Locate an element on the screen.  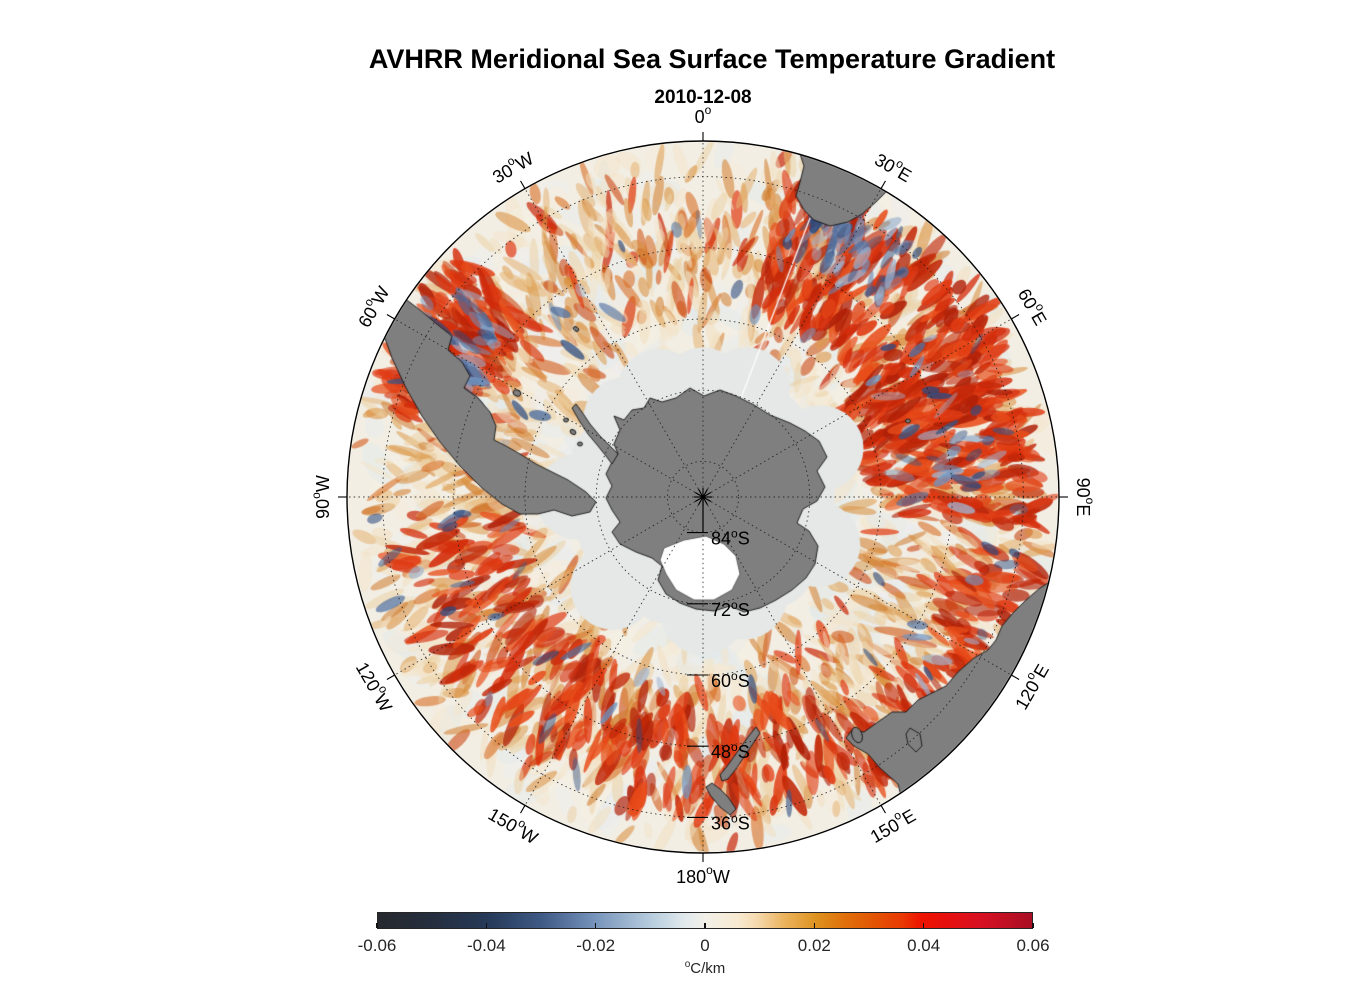
lon-label-180W: 180oW is located at coordinates (703, 875).